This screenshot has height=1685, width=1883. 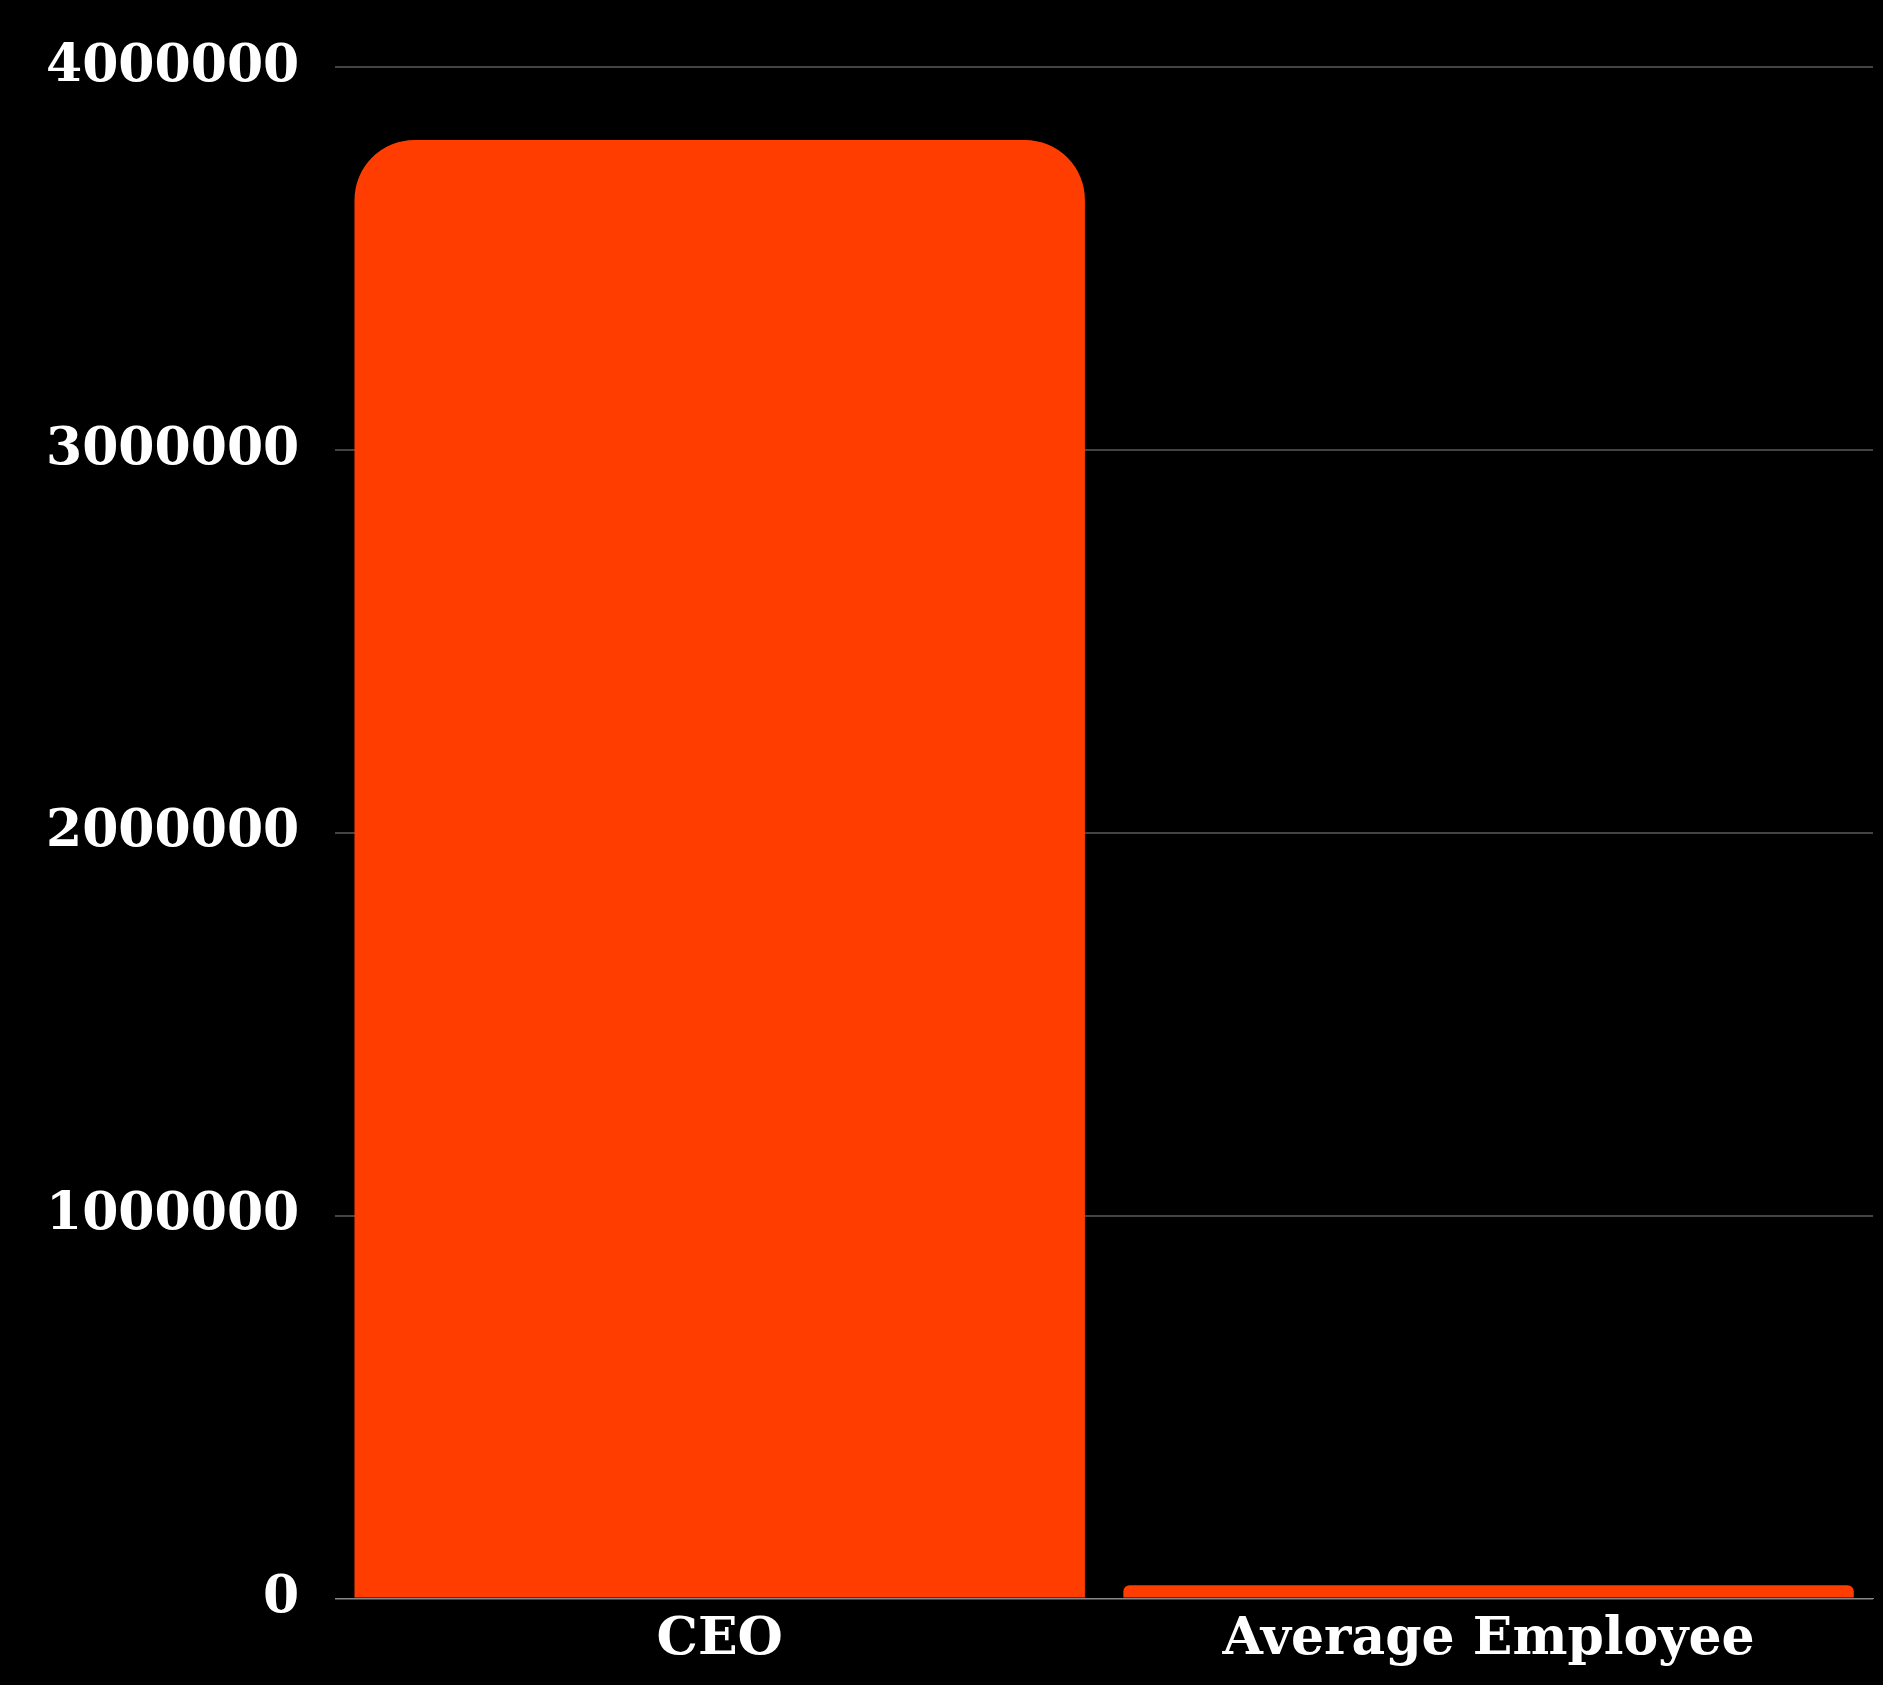 I want to click on y-tick-label: 3000000, so click(x=172, y=445).